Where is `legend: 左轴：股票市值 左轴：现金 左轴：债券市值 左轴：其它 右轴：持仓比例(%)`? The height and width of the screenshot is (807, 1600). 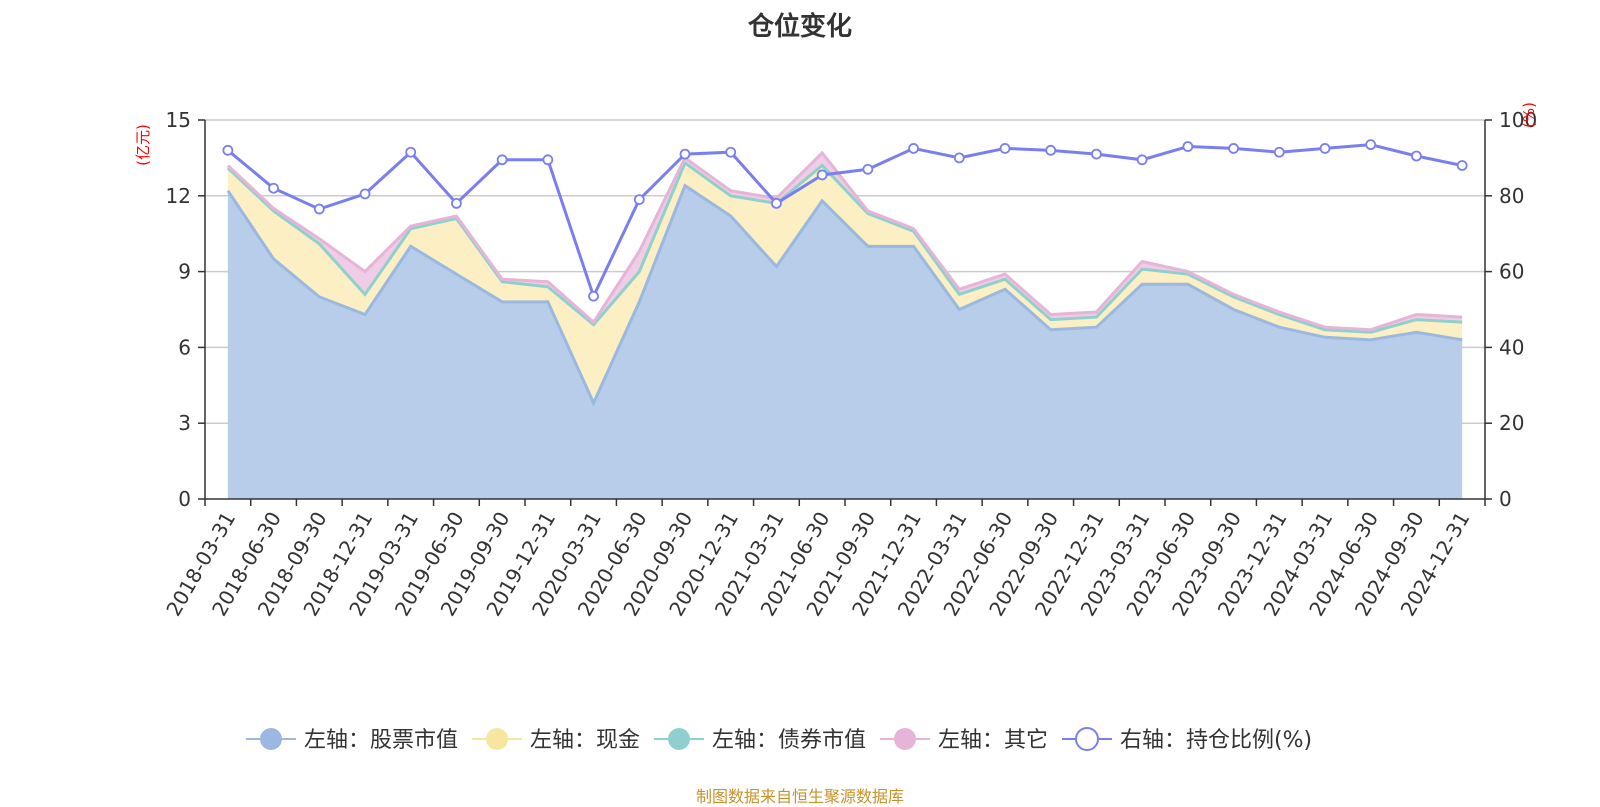 legend: 左轴：股票市值 左轴：现金 左轴：债券市值 左轴：其它 右轴：持仓比例(%) is located at coordinates (779, 740).